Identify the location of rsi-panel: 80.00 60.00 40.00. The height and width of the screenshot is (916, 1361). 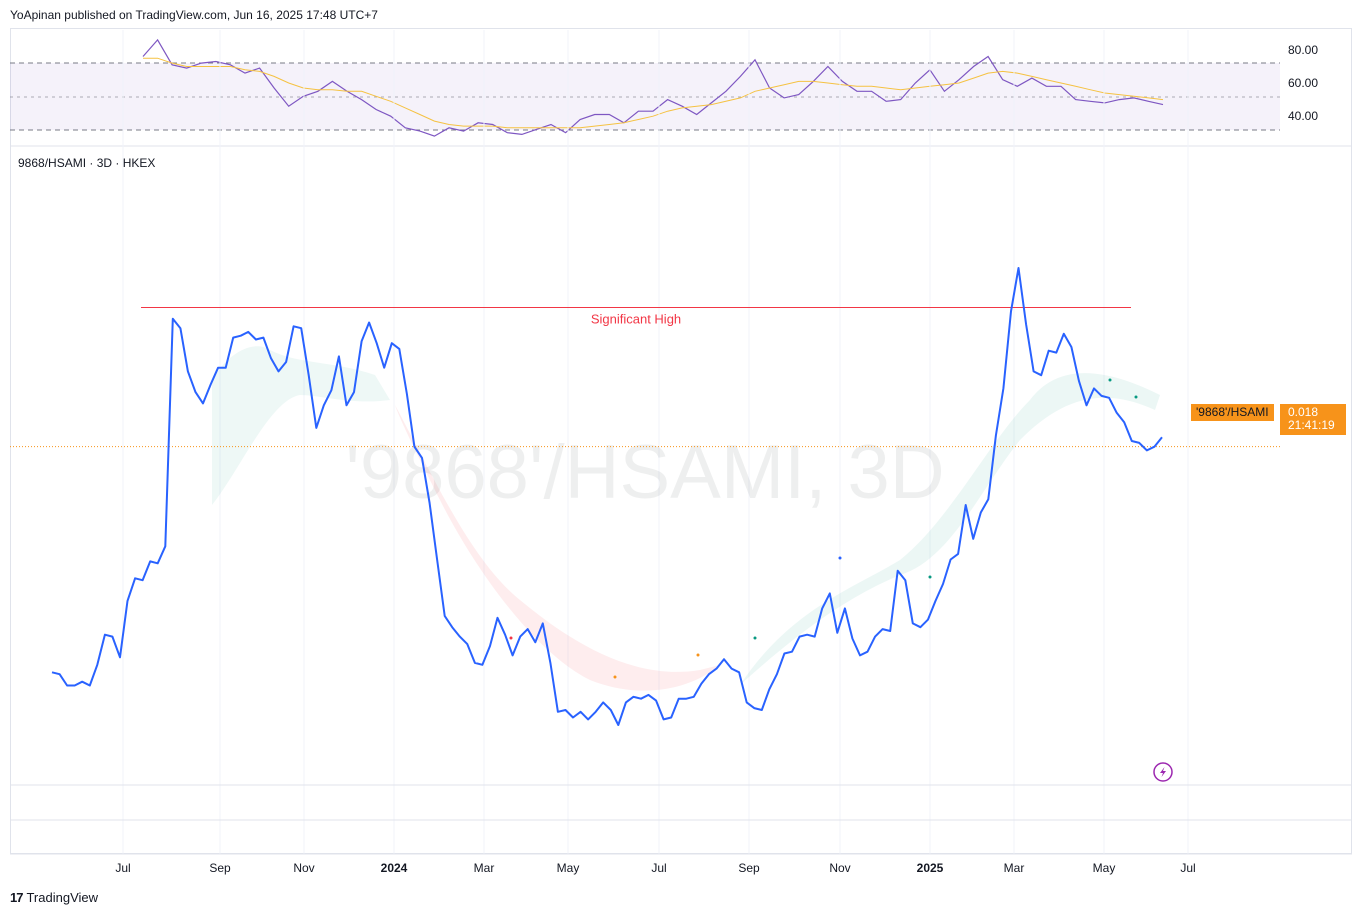
(681, 92).